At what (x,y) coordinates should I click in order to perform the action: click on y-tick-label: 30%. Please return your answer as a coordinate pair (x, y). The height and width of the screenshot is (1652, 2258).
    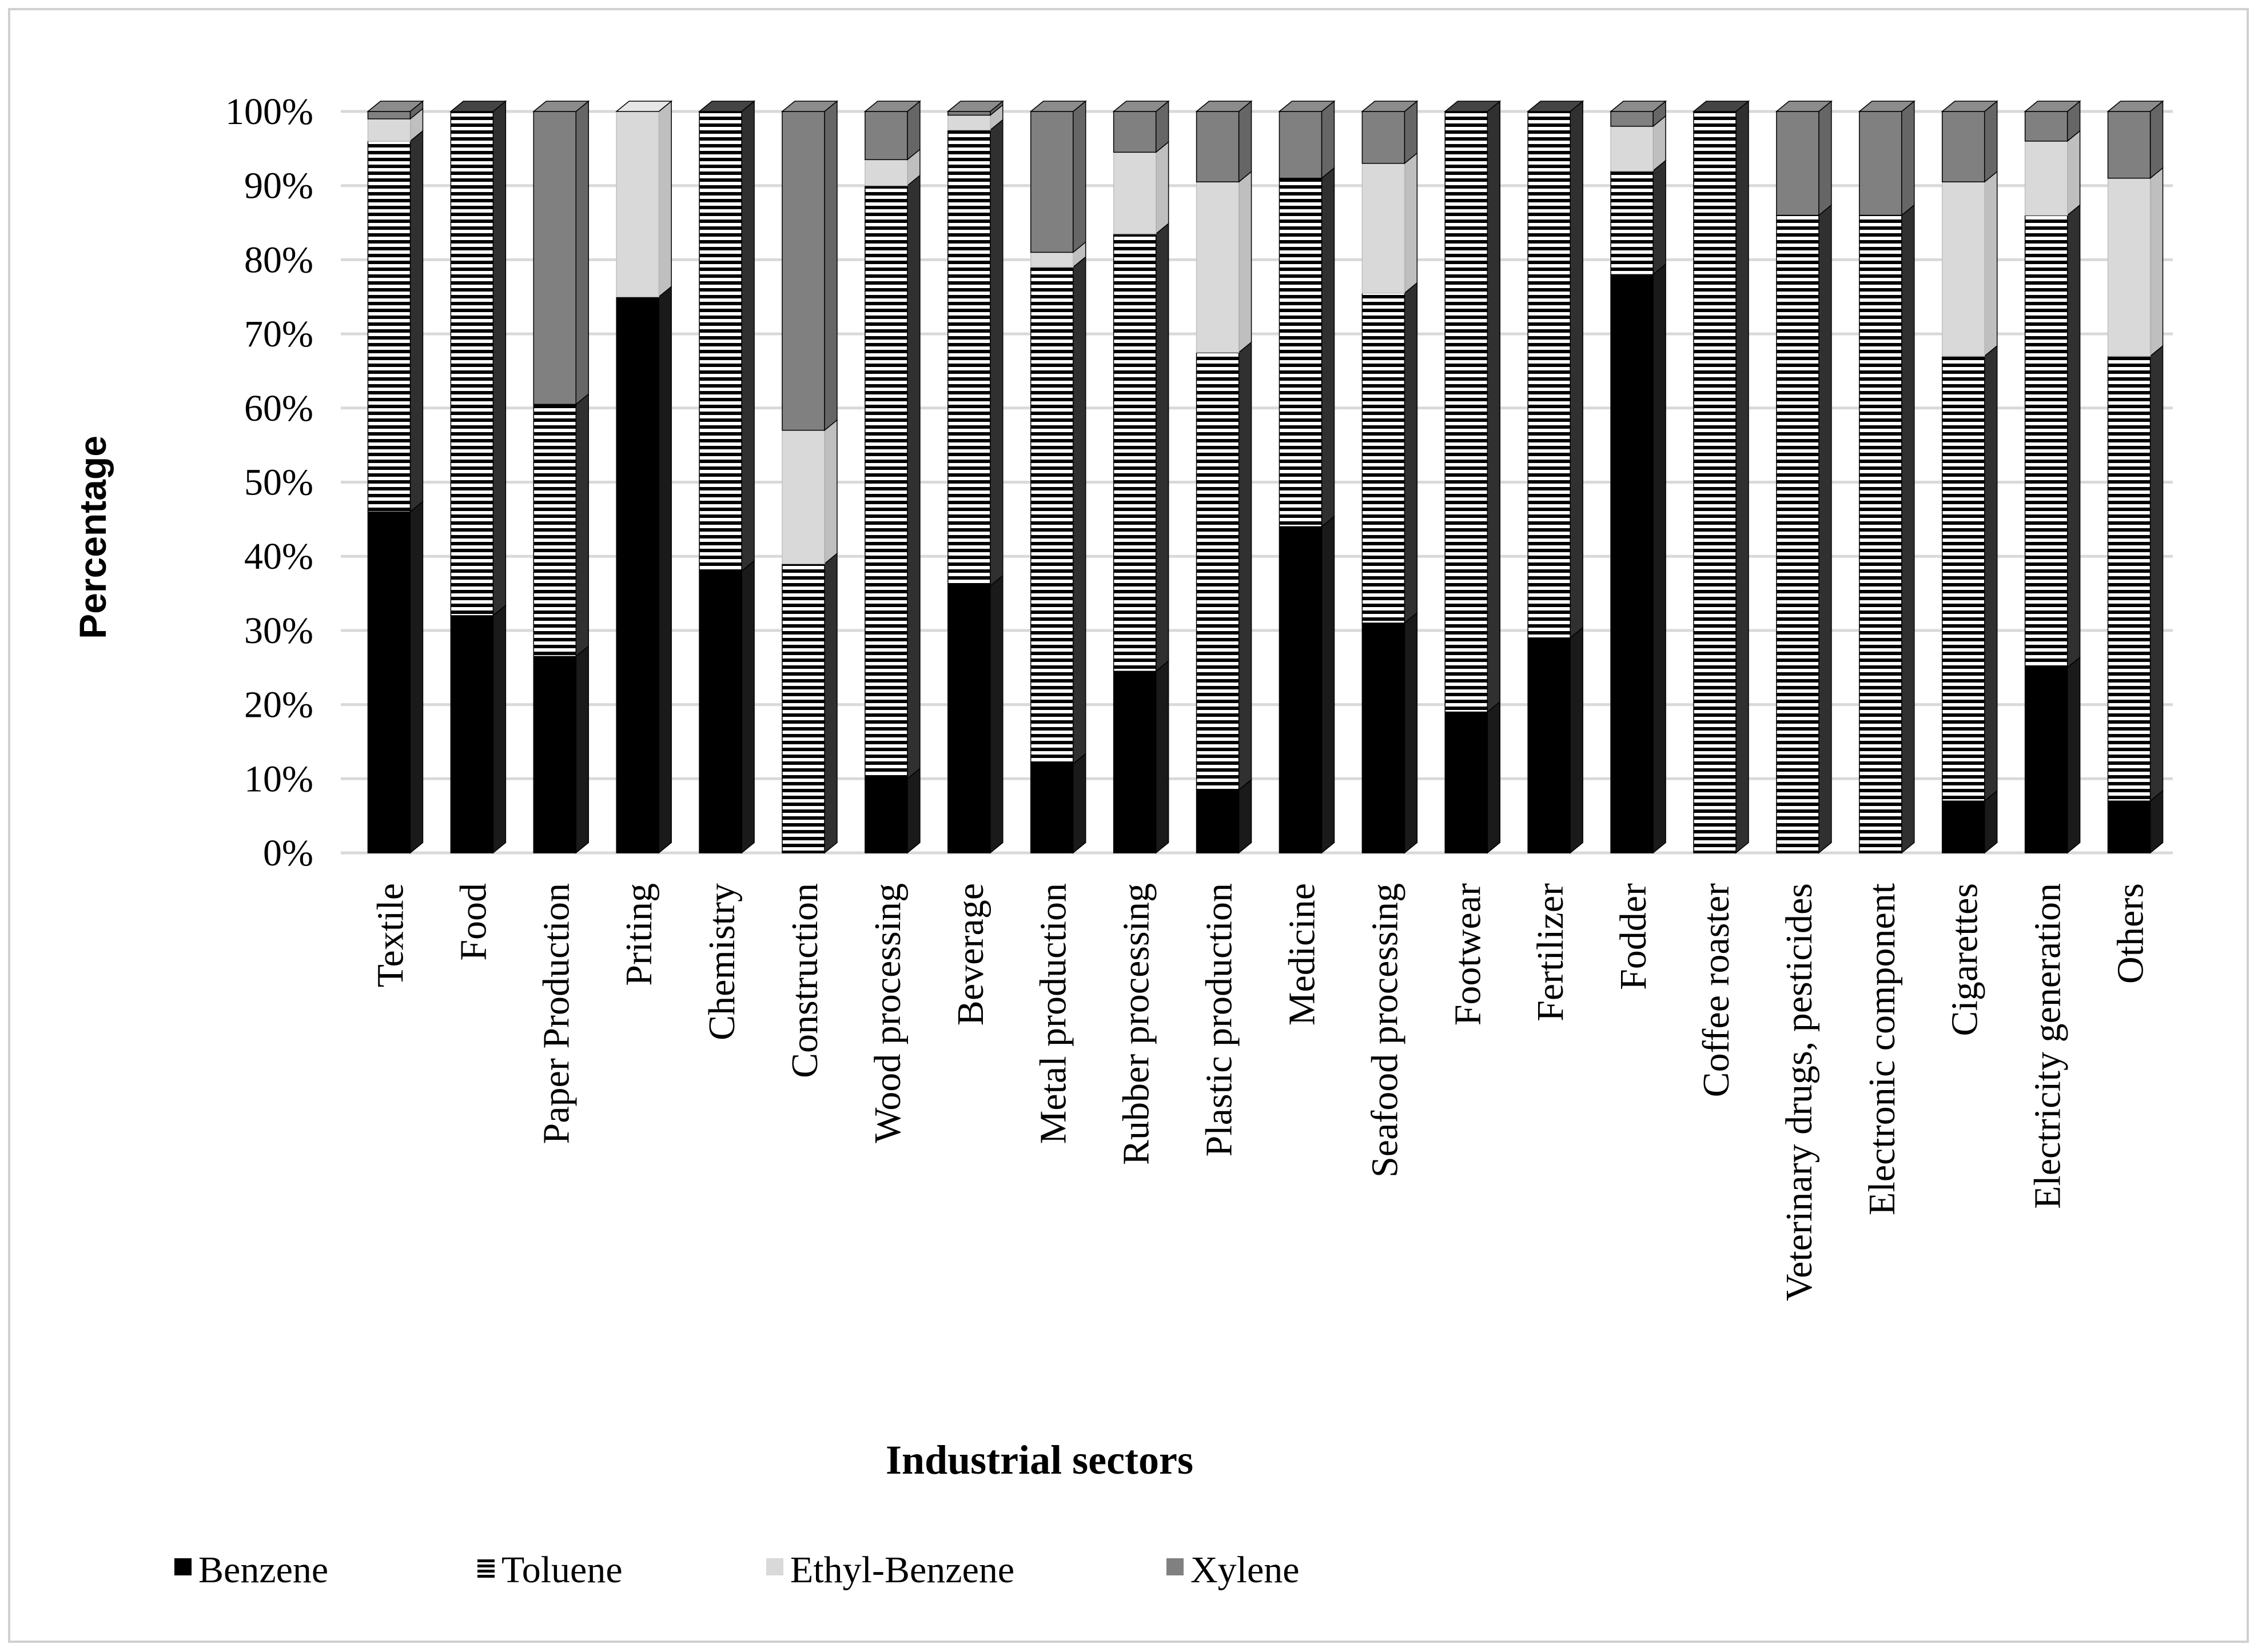
    Looking at the image, I should click on (278, 631).